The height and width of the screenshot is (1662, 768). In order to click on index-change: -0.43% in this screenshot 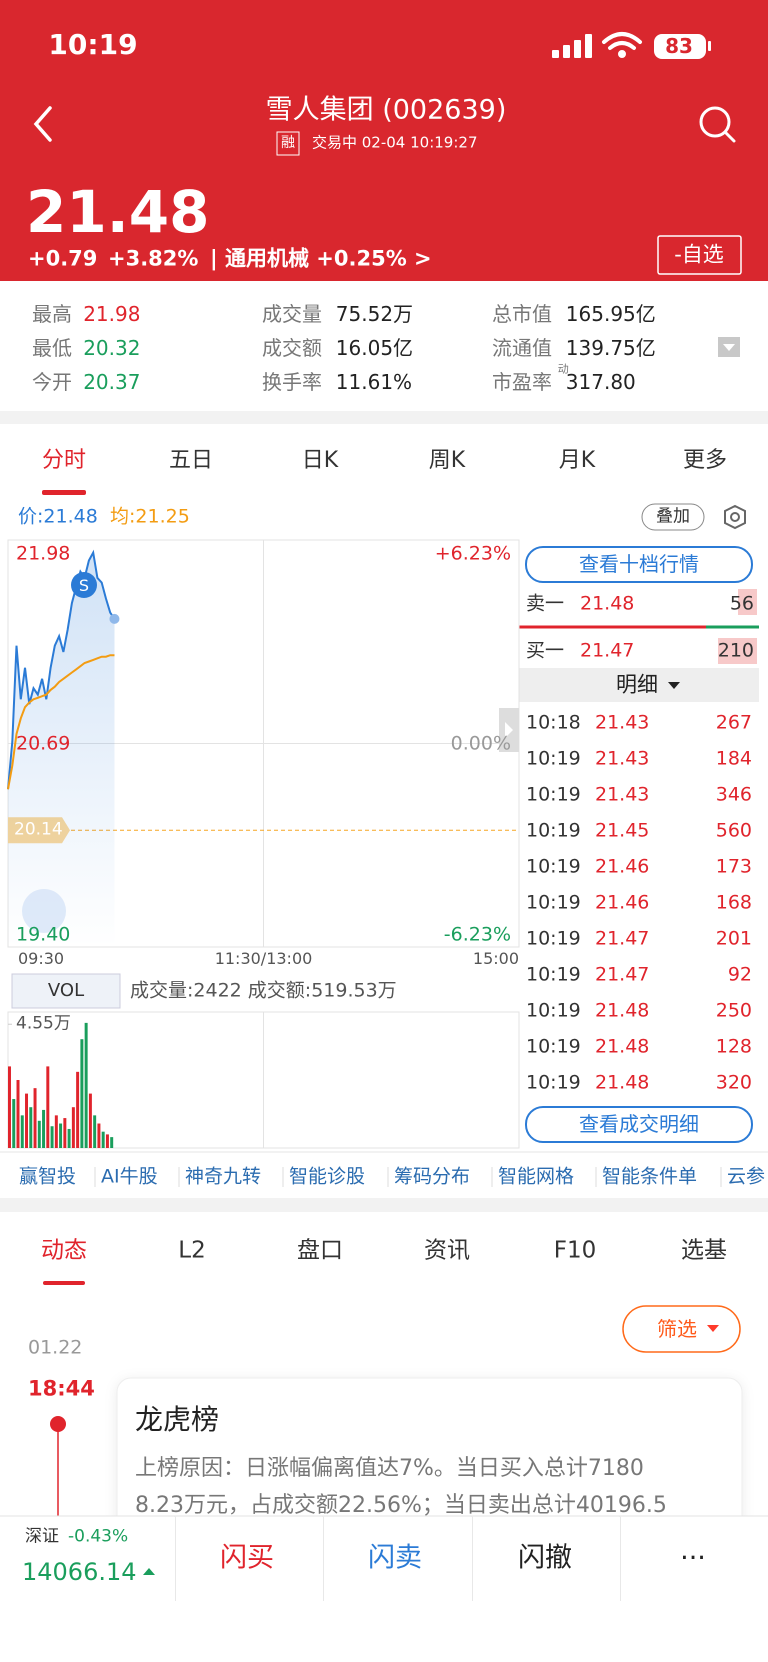, I will do `click(98, 1536)`.